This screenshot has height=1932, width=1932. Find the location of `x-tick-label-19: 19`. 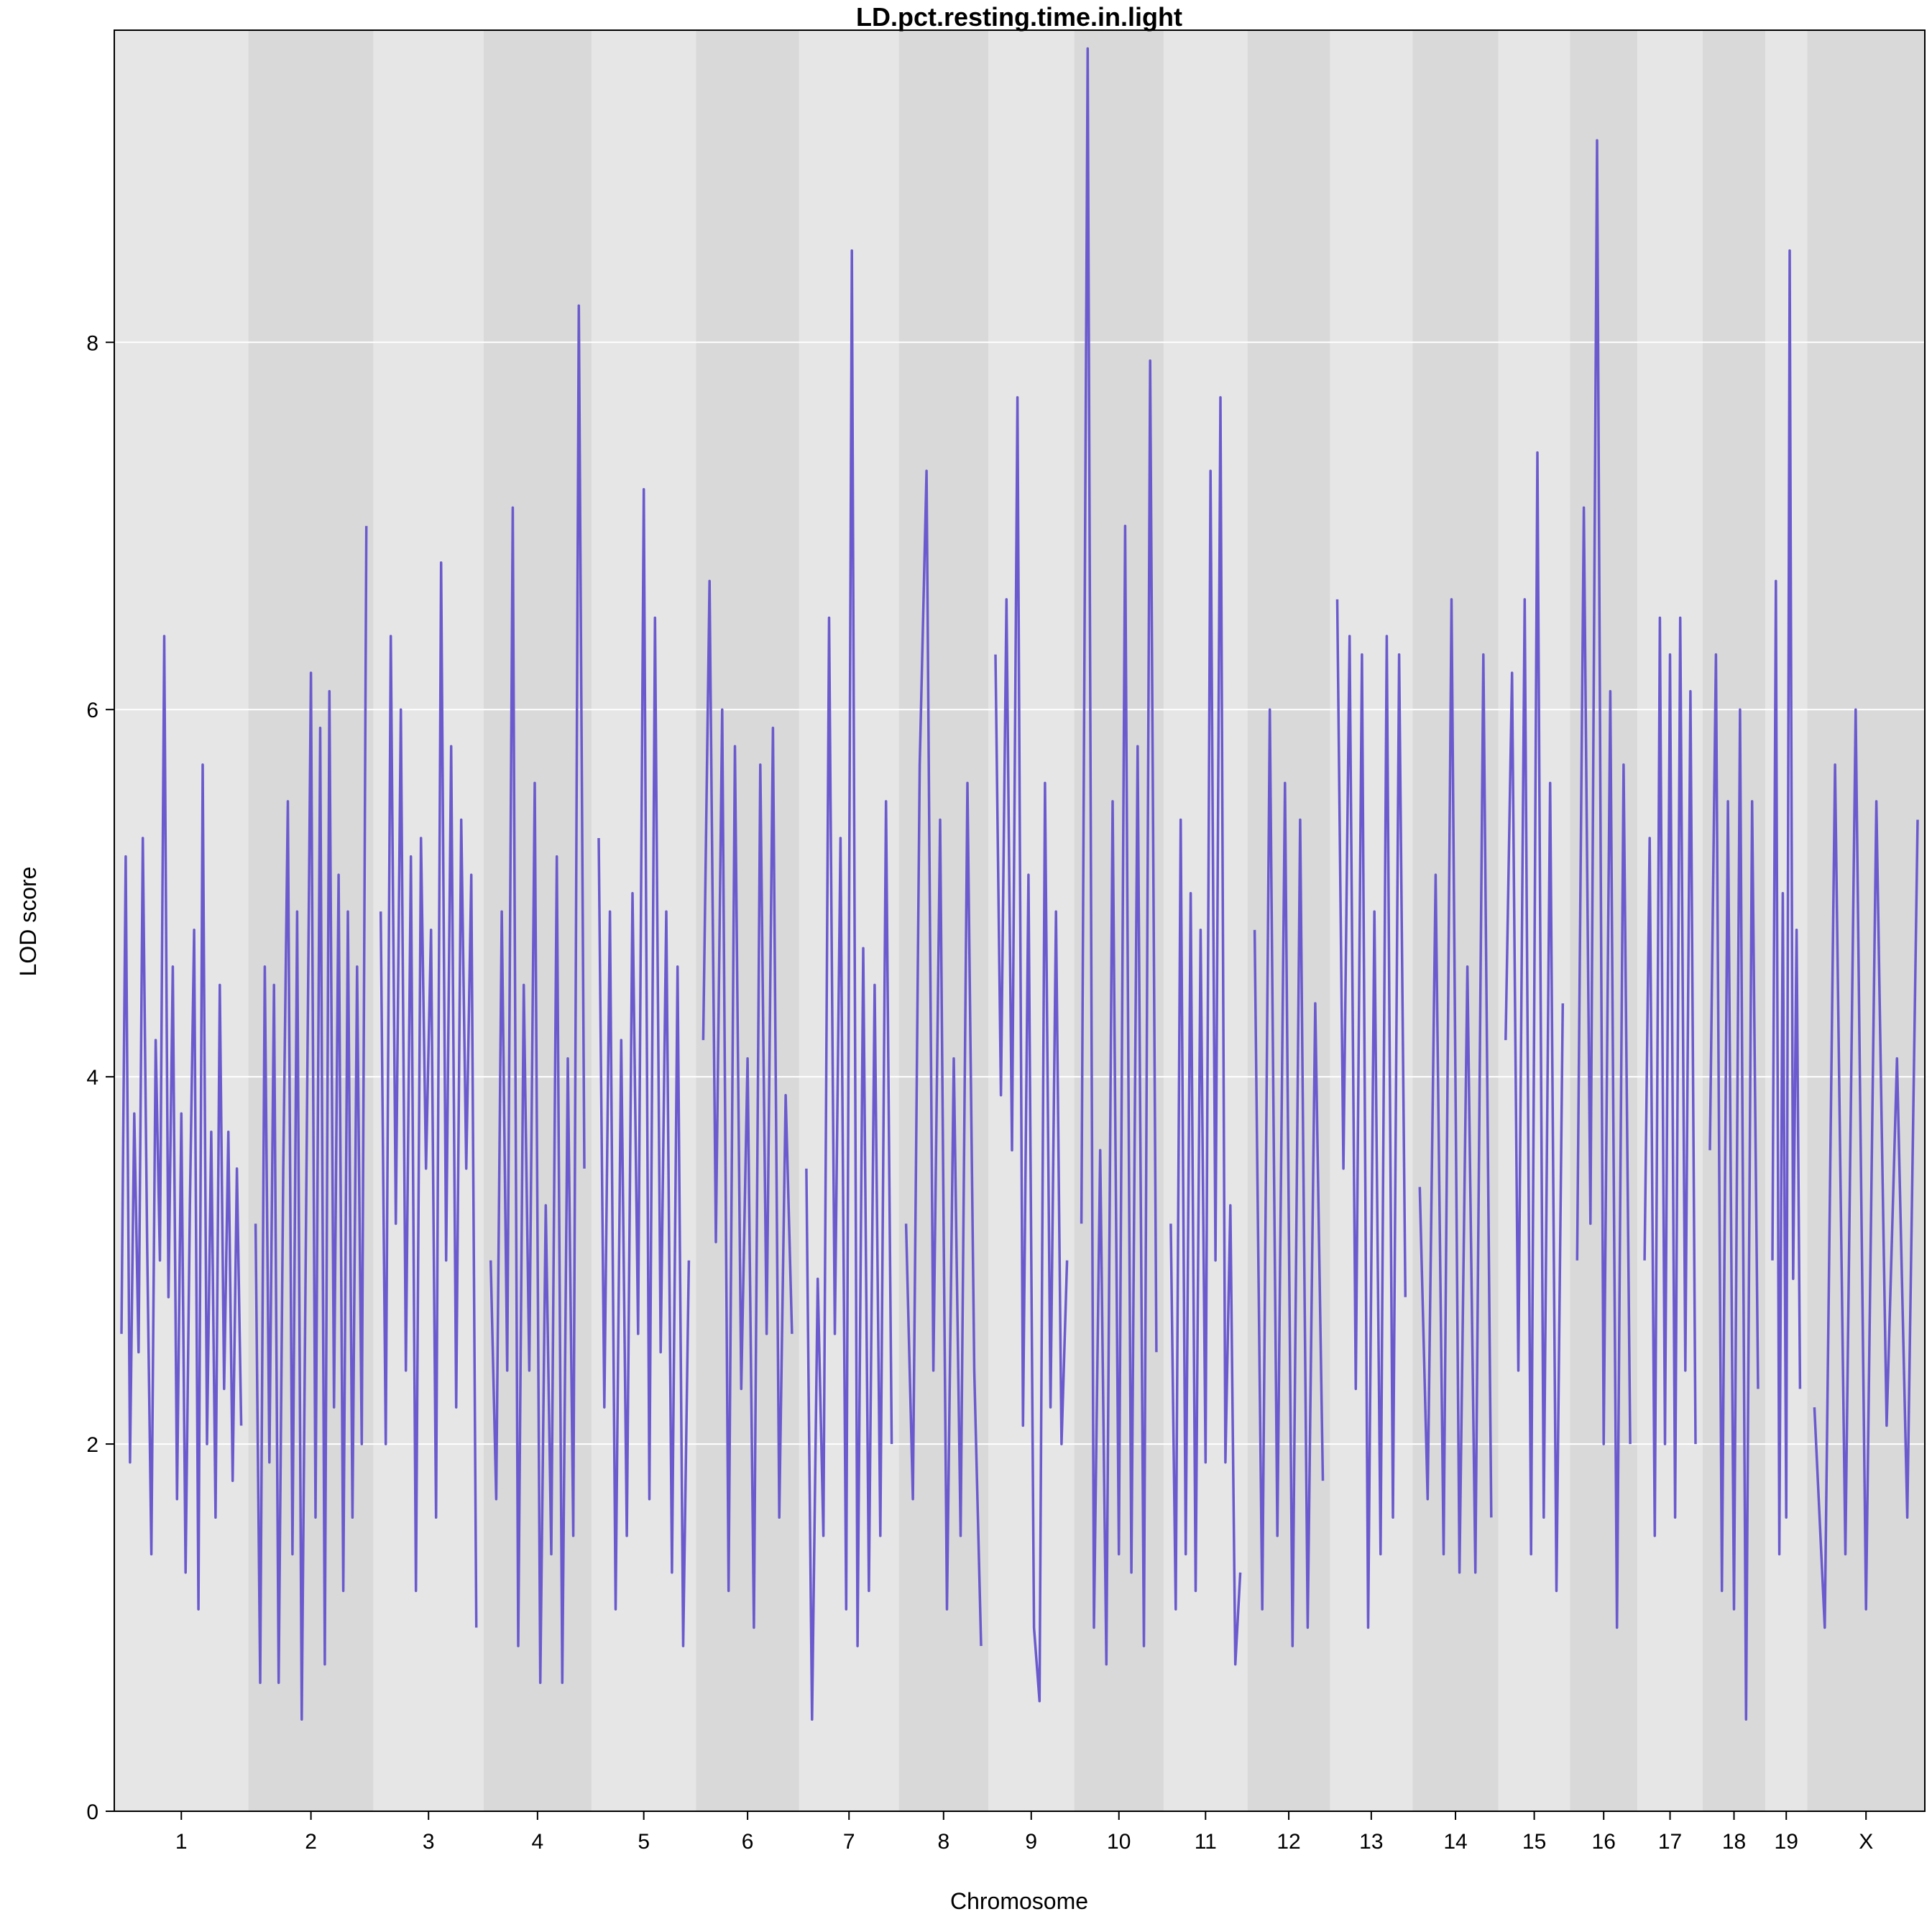

x-tick-label-19: 19 is located at coordinates (1786, 1842).